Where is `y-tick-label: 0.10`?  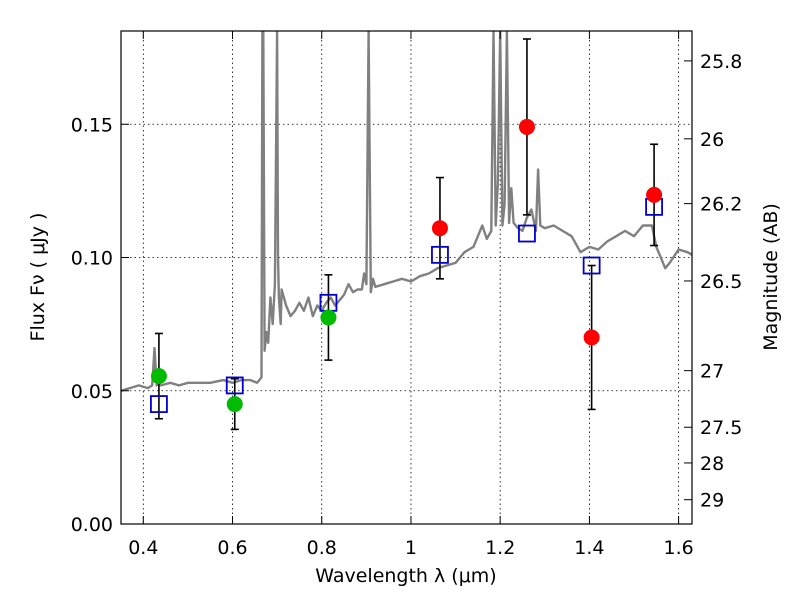
y-tick-label: 0.10 is located at coordinates (92, 259).